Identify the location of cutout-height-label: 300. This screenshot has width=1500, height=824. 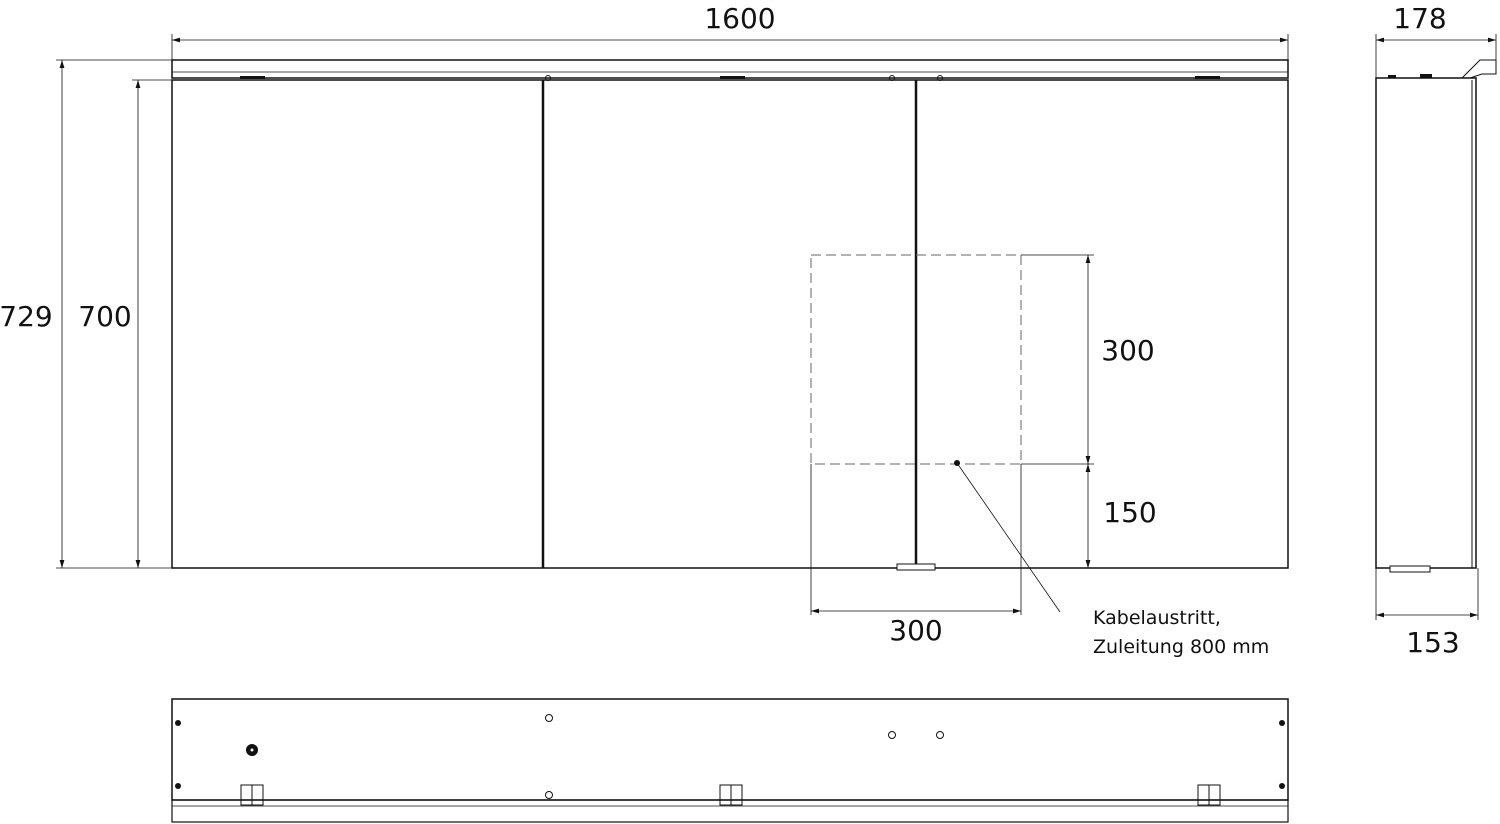
(1127, 350).